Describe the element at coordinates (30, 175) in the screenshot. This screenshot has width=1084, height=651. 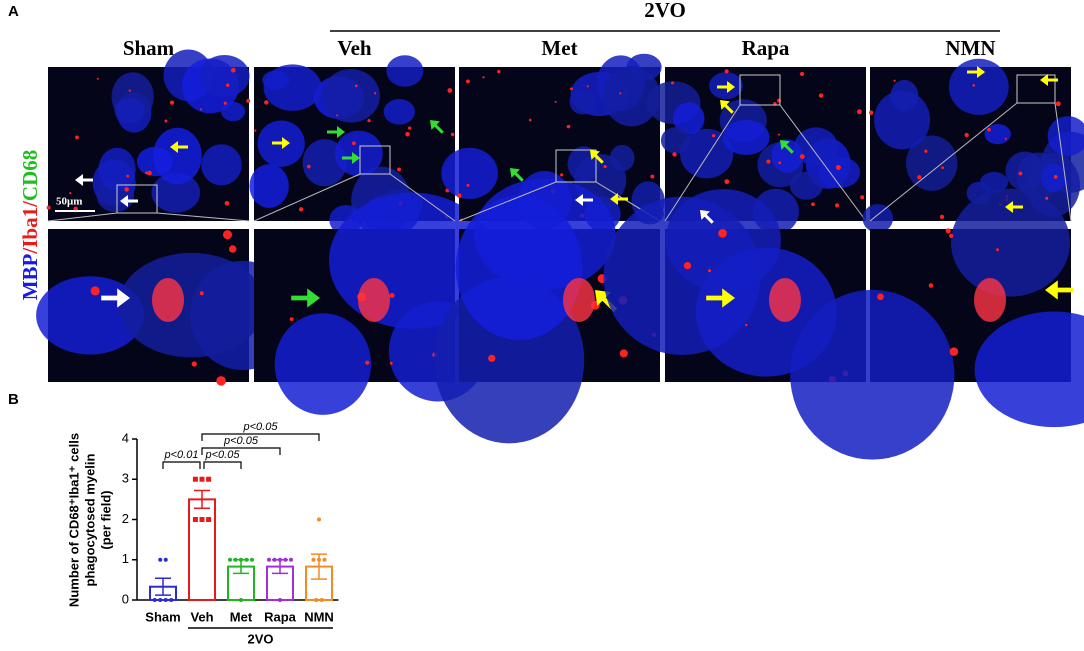
I see `channel: CD68` at that location.